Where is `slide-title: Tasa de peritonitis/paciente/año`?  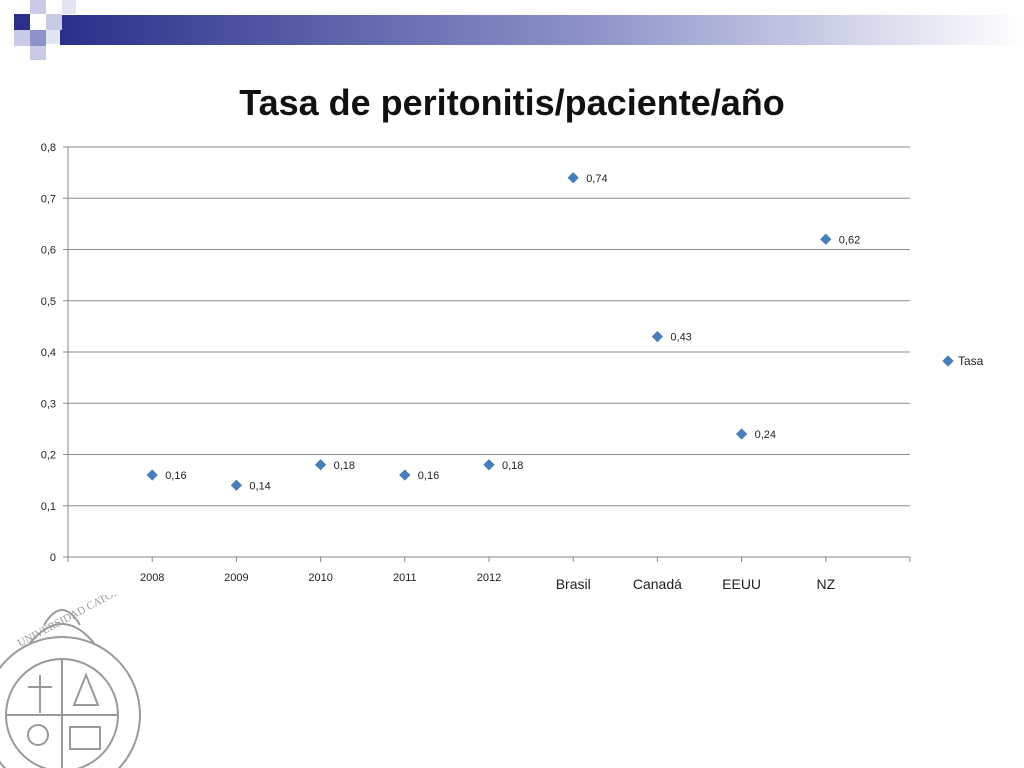
slide-title: Tasa de peritonitis/paciente/año is located at coordinates (512, 102).